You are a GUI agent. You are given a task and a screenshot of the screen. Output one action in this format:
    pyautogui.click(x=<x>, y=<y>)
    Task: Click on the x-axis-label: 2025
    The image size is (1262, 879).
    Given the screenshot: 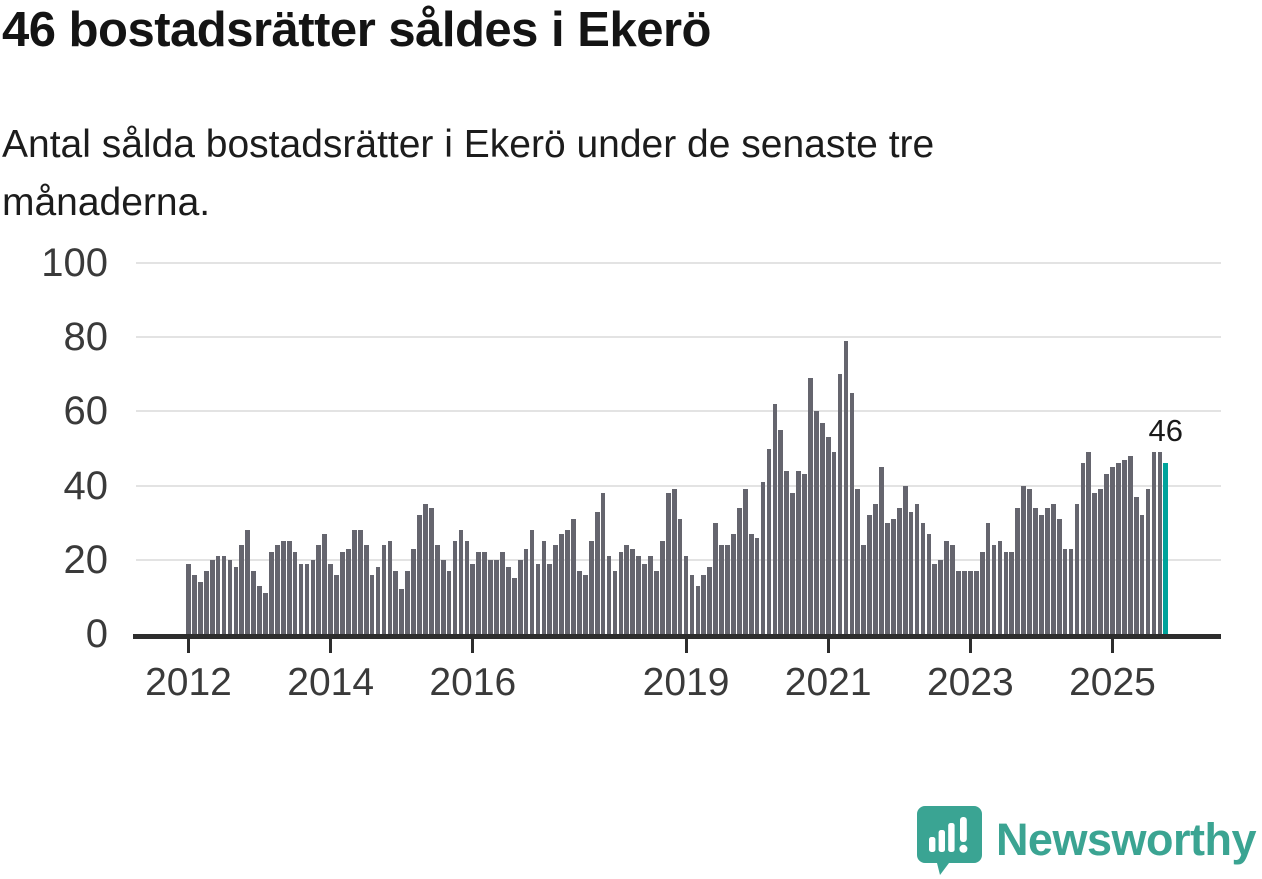 What is the action you would take?
    pyautogui.click(x=1112, y=682)
    